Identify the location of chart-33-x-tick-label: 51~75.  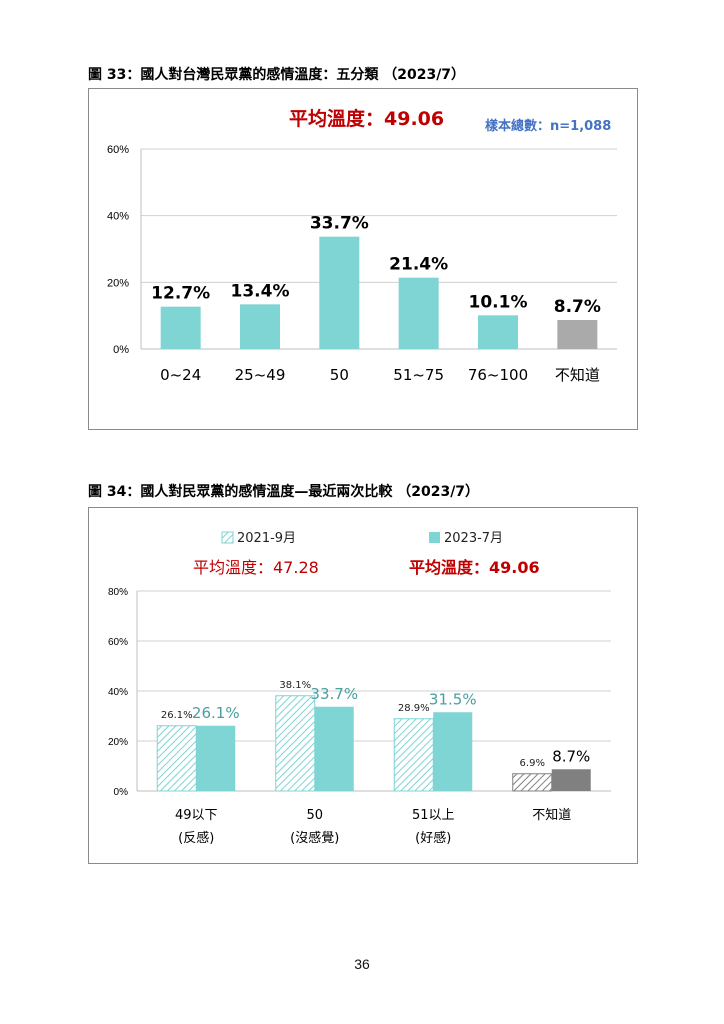
(418, 375).